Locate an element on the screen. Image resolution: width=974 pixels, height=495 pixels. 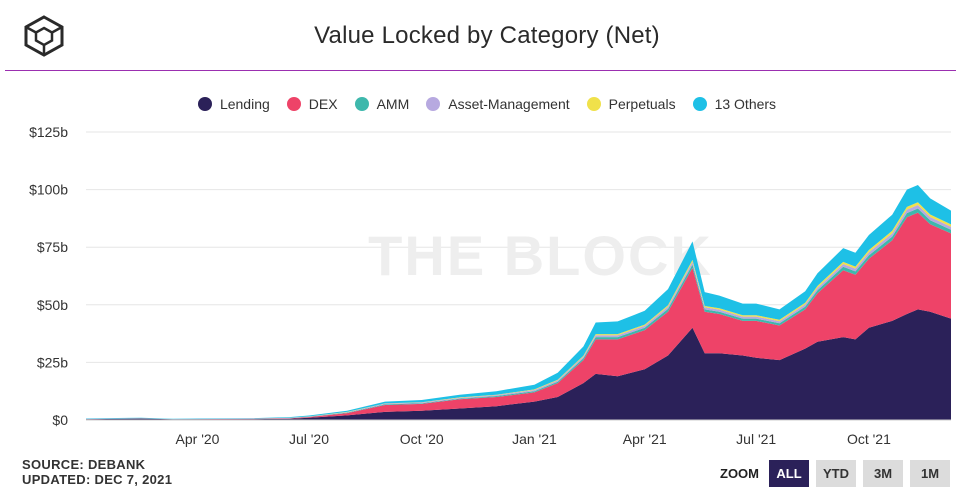
zoom-controls: ZOOM ALL YTD 3M 1M is located at coordinates (835, 473).